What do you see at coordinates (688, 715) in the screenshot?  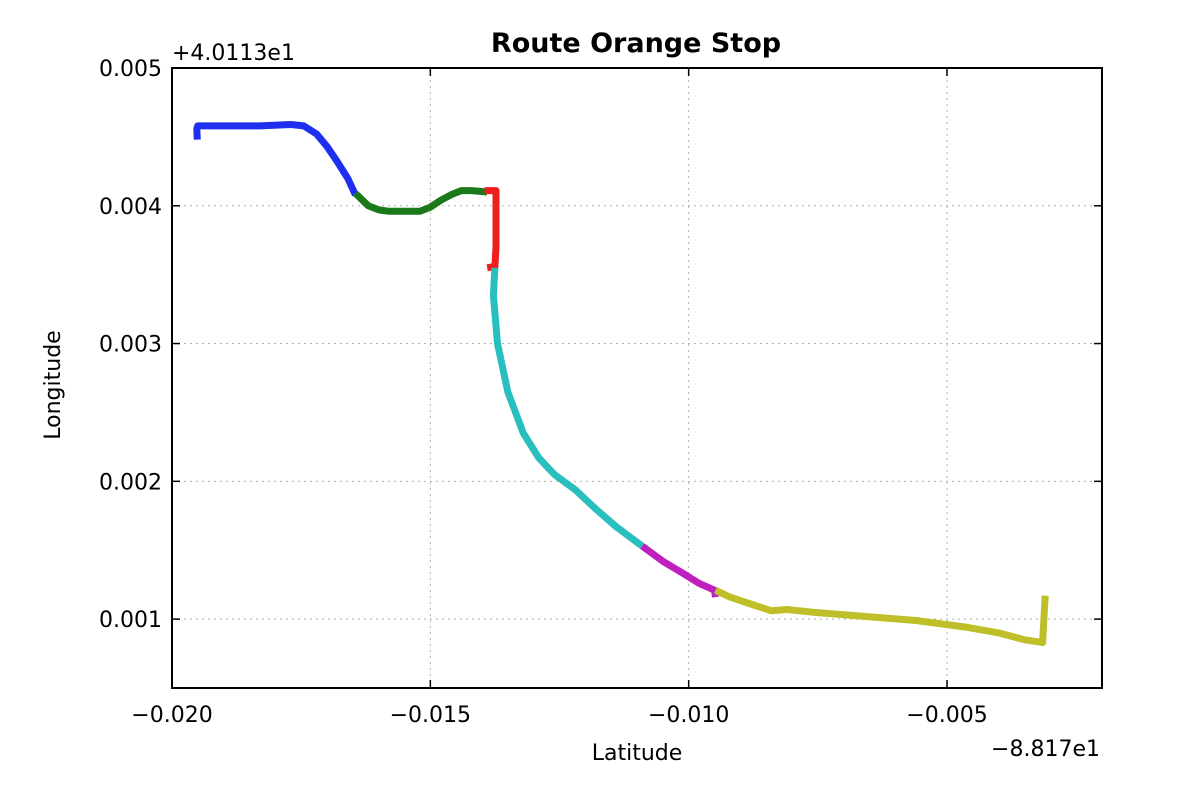 I see `x-tick-label: −0.010` at bounding box center [688, 715].